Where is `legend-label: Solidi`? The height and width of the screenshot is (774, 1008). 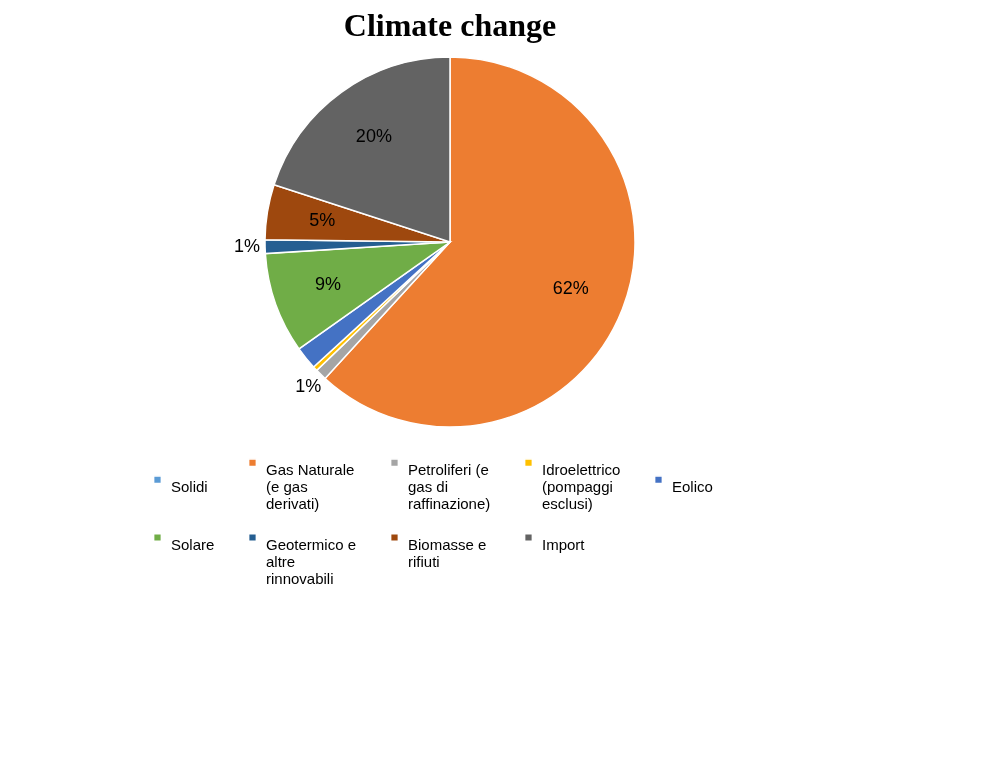
legend-label: Solidi is located at coordinates (189, 486).